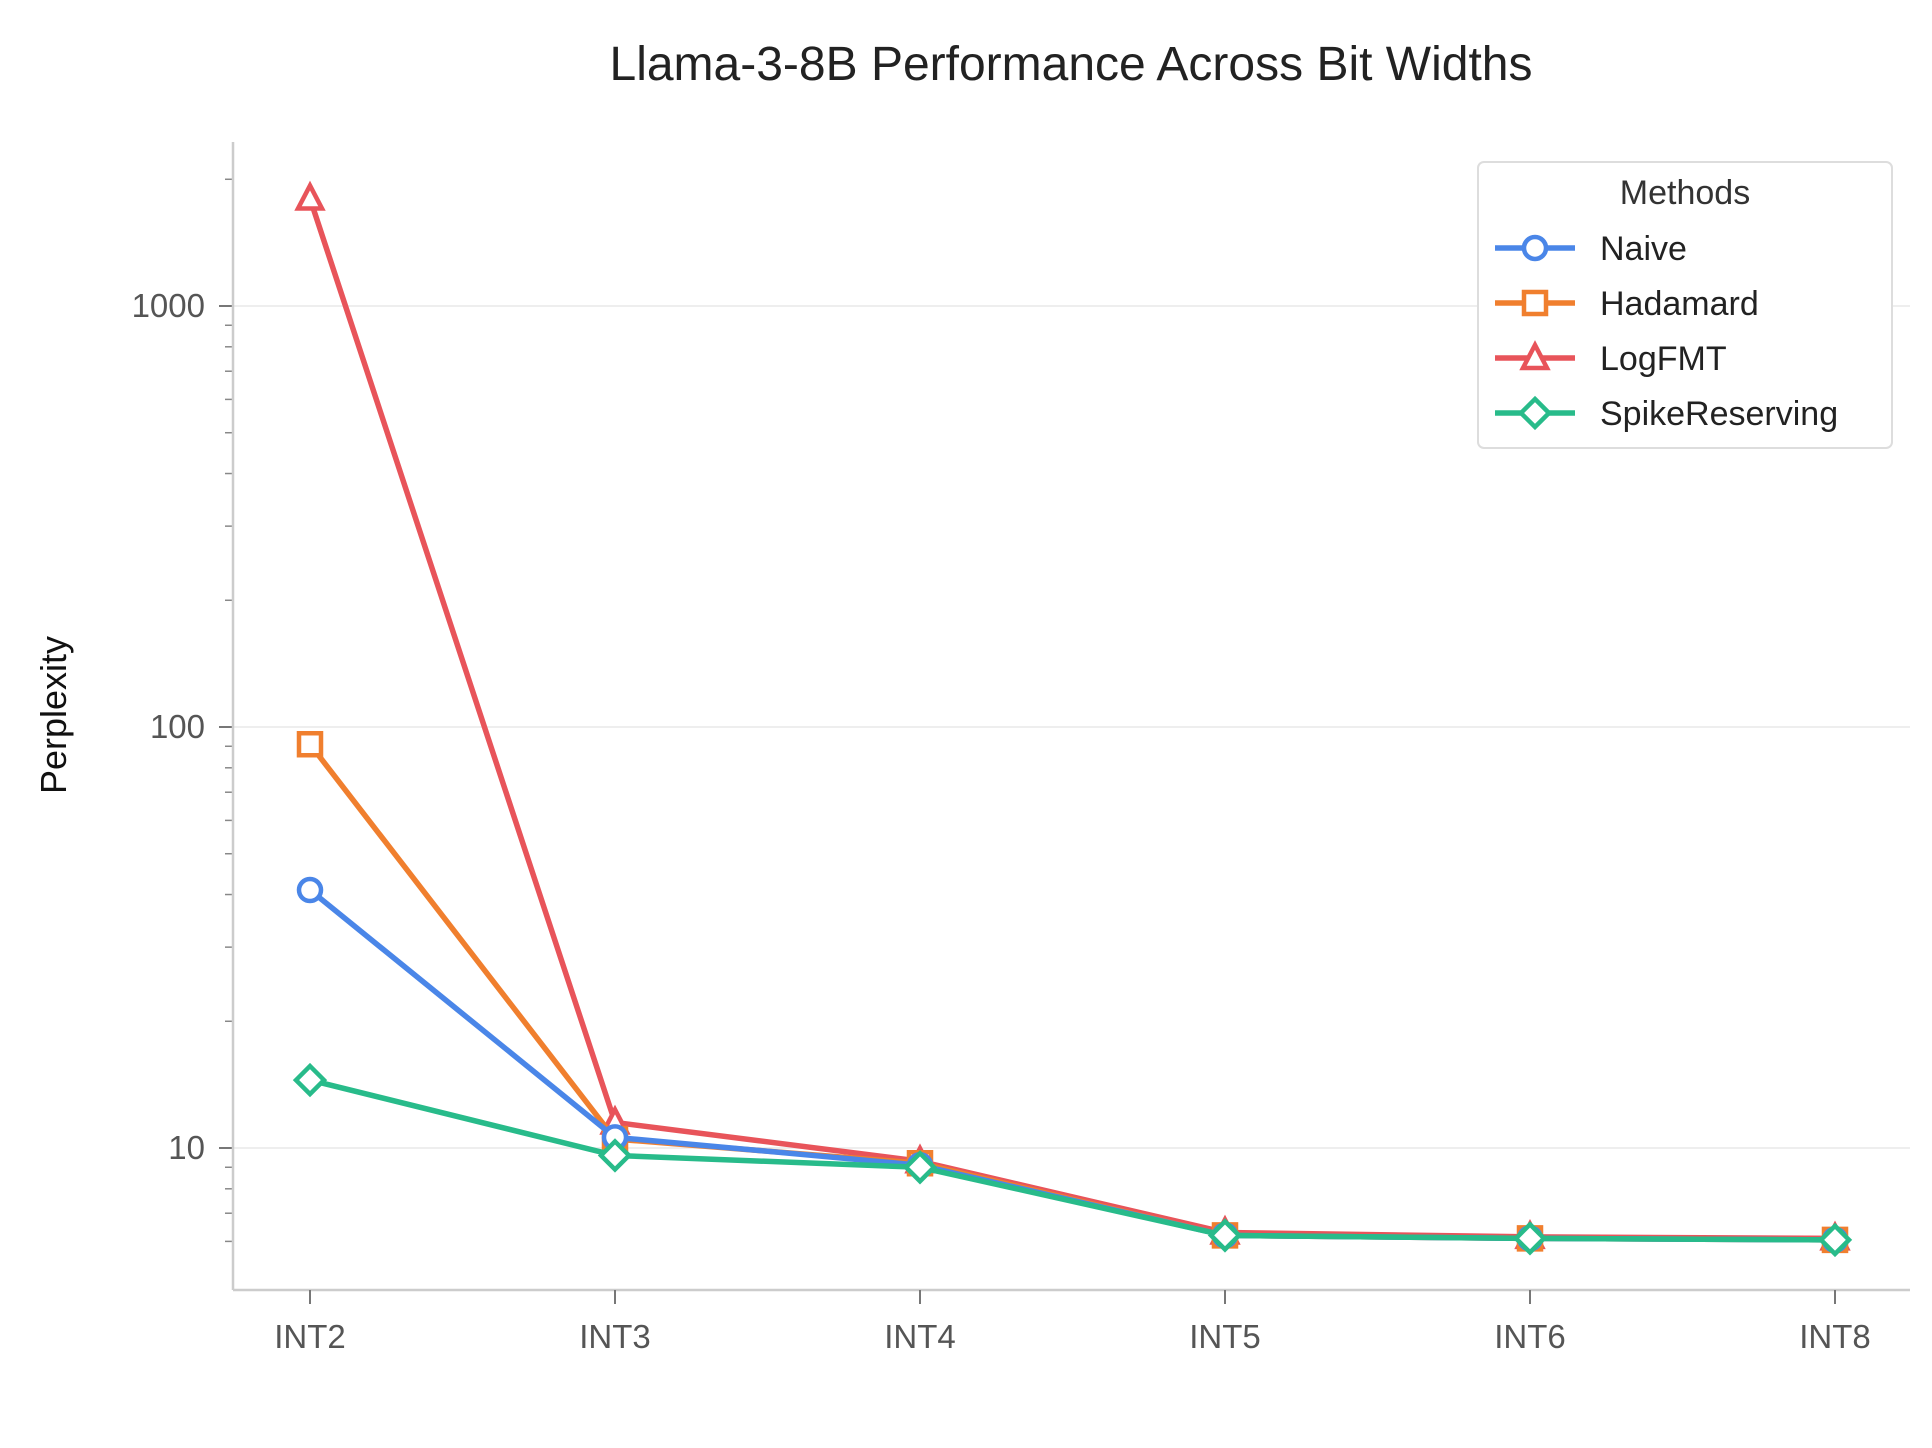  I want to click on legend-item-logfmt: LogFMT, so click(1611, 359).